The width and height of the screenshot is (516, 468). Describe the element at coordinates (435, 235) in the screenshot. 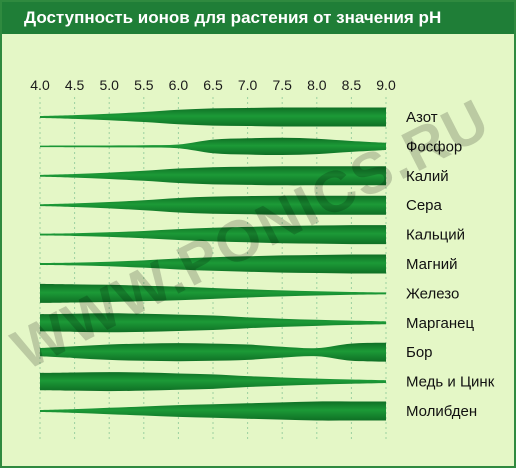

I see `ion-label: Кальций` at that location.